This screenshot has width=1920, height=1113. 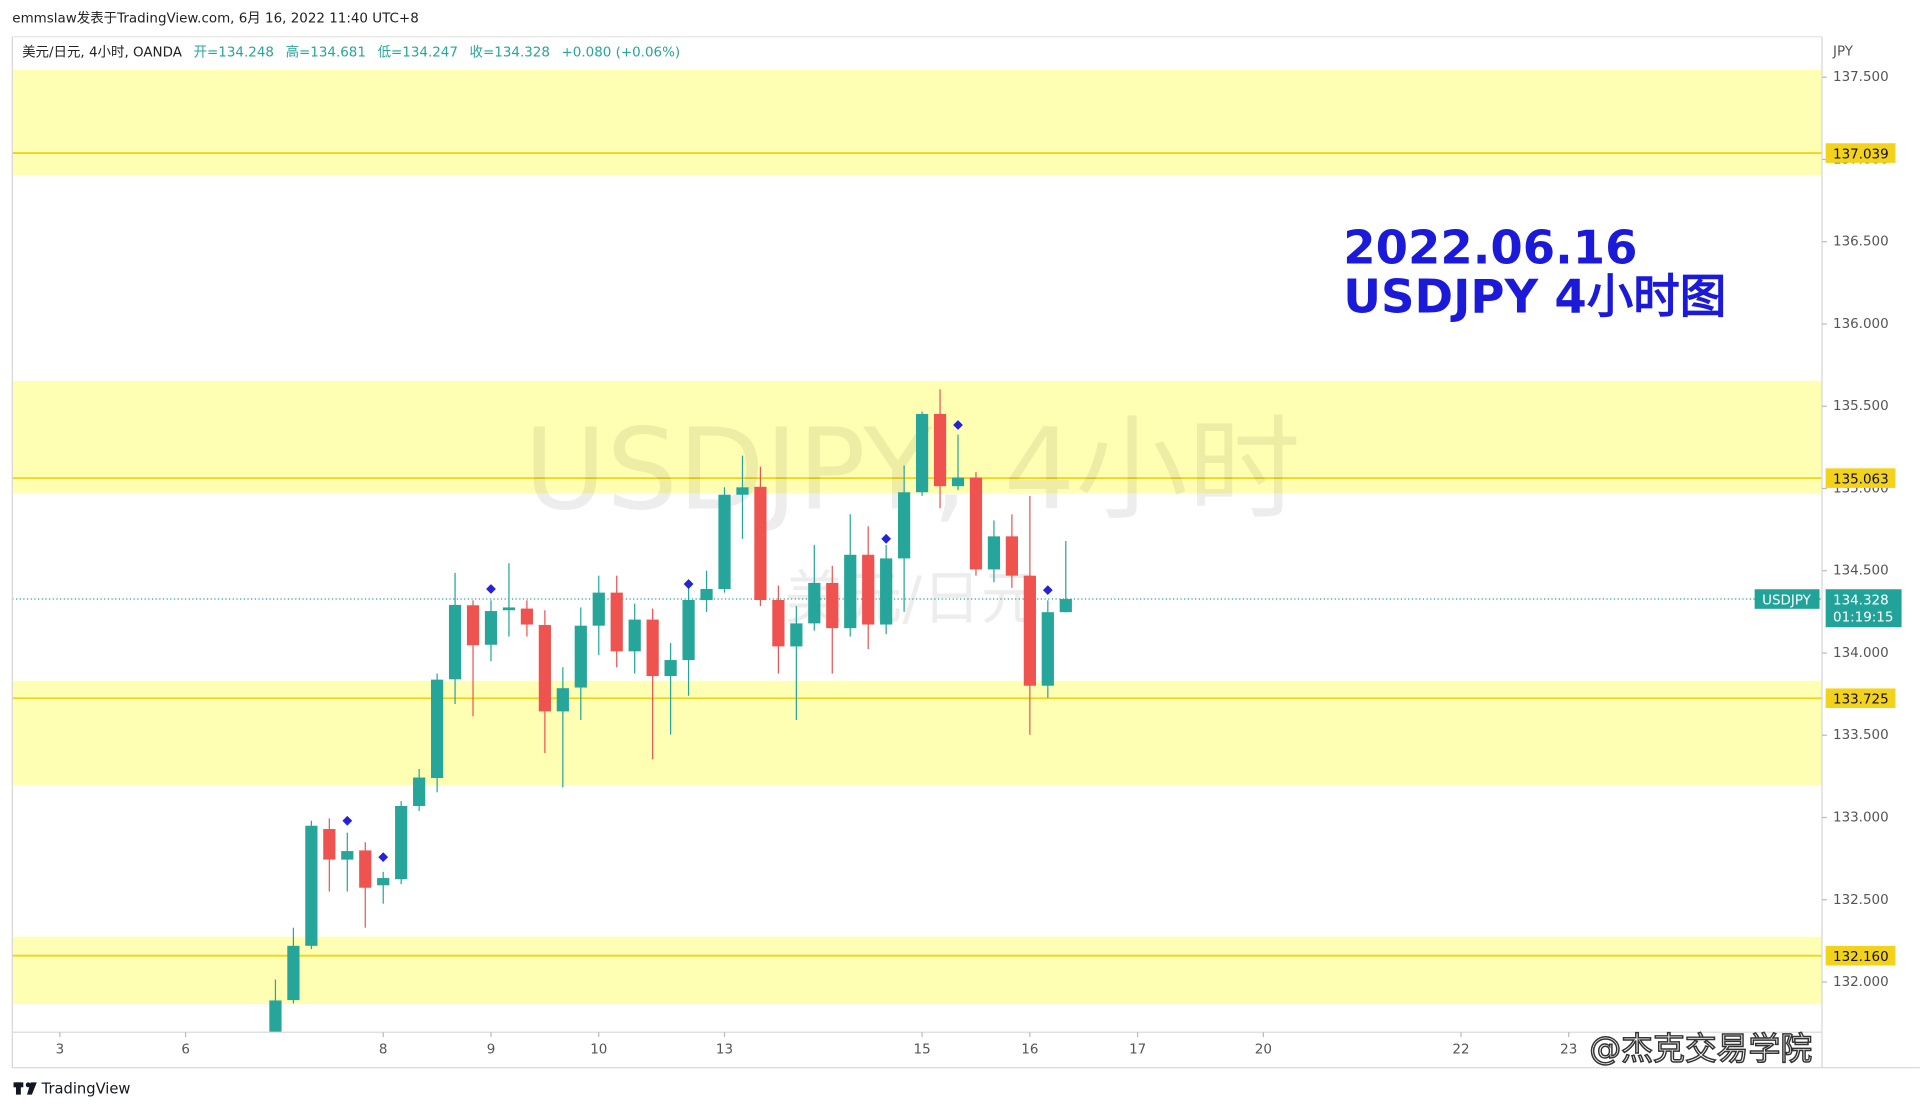 I want to click on x-tick-label: 15, so click(x=922, y=1049).